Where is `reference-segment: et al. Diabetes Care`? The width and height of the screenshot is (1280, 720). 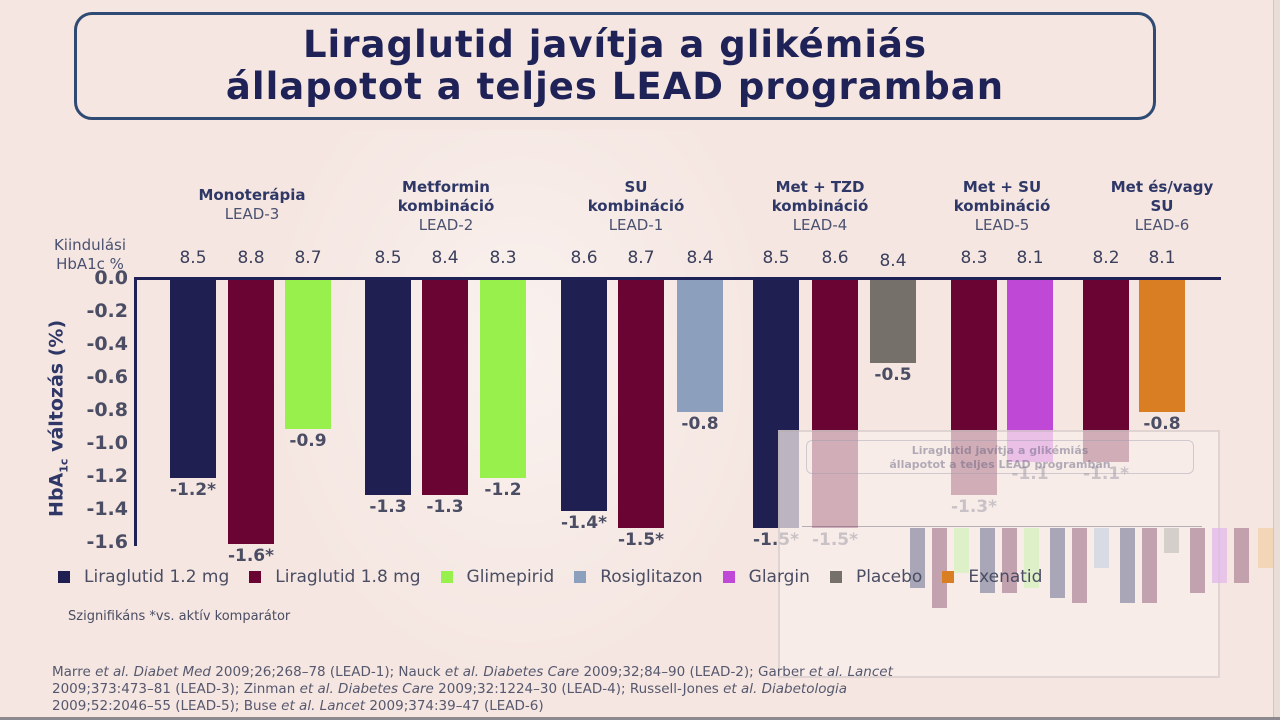
reference-segment: et al. Diabetes Care is located at coordinates (366, 689).